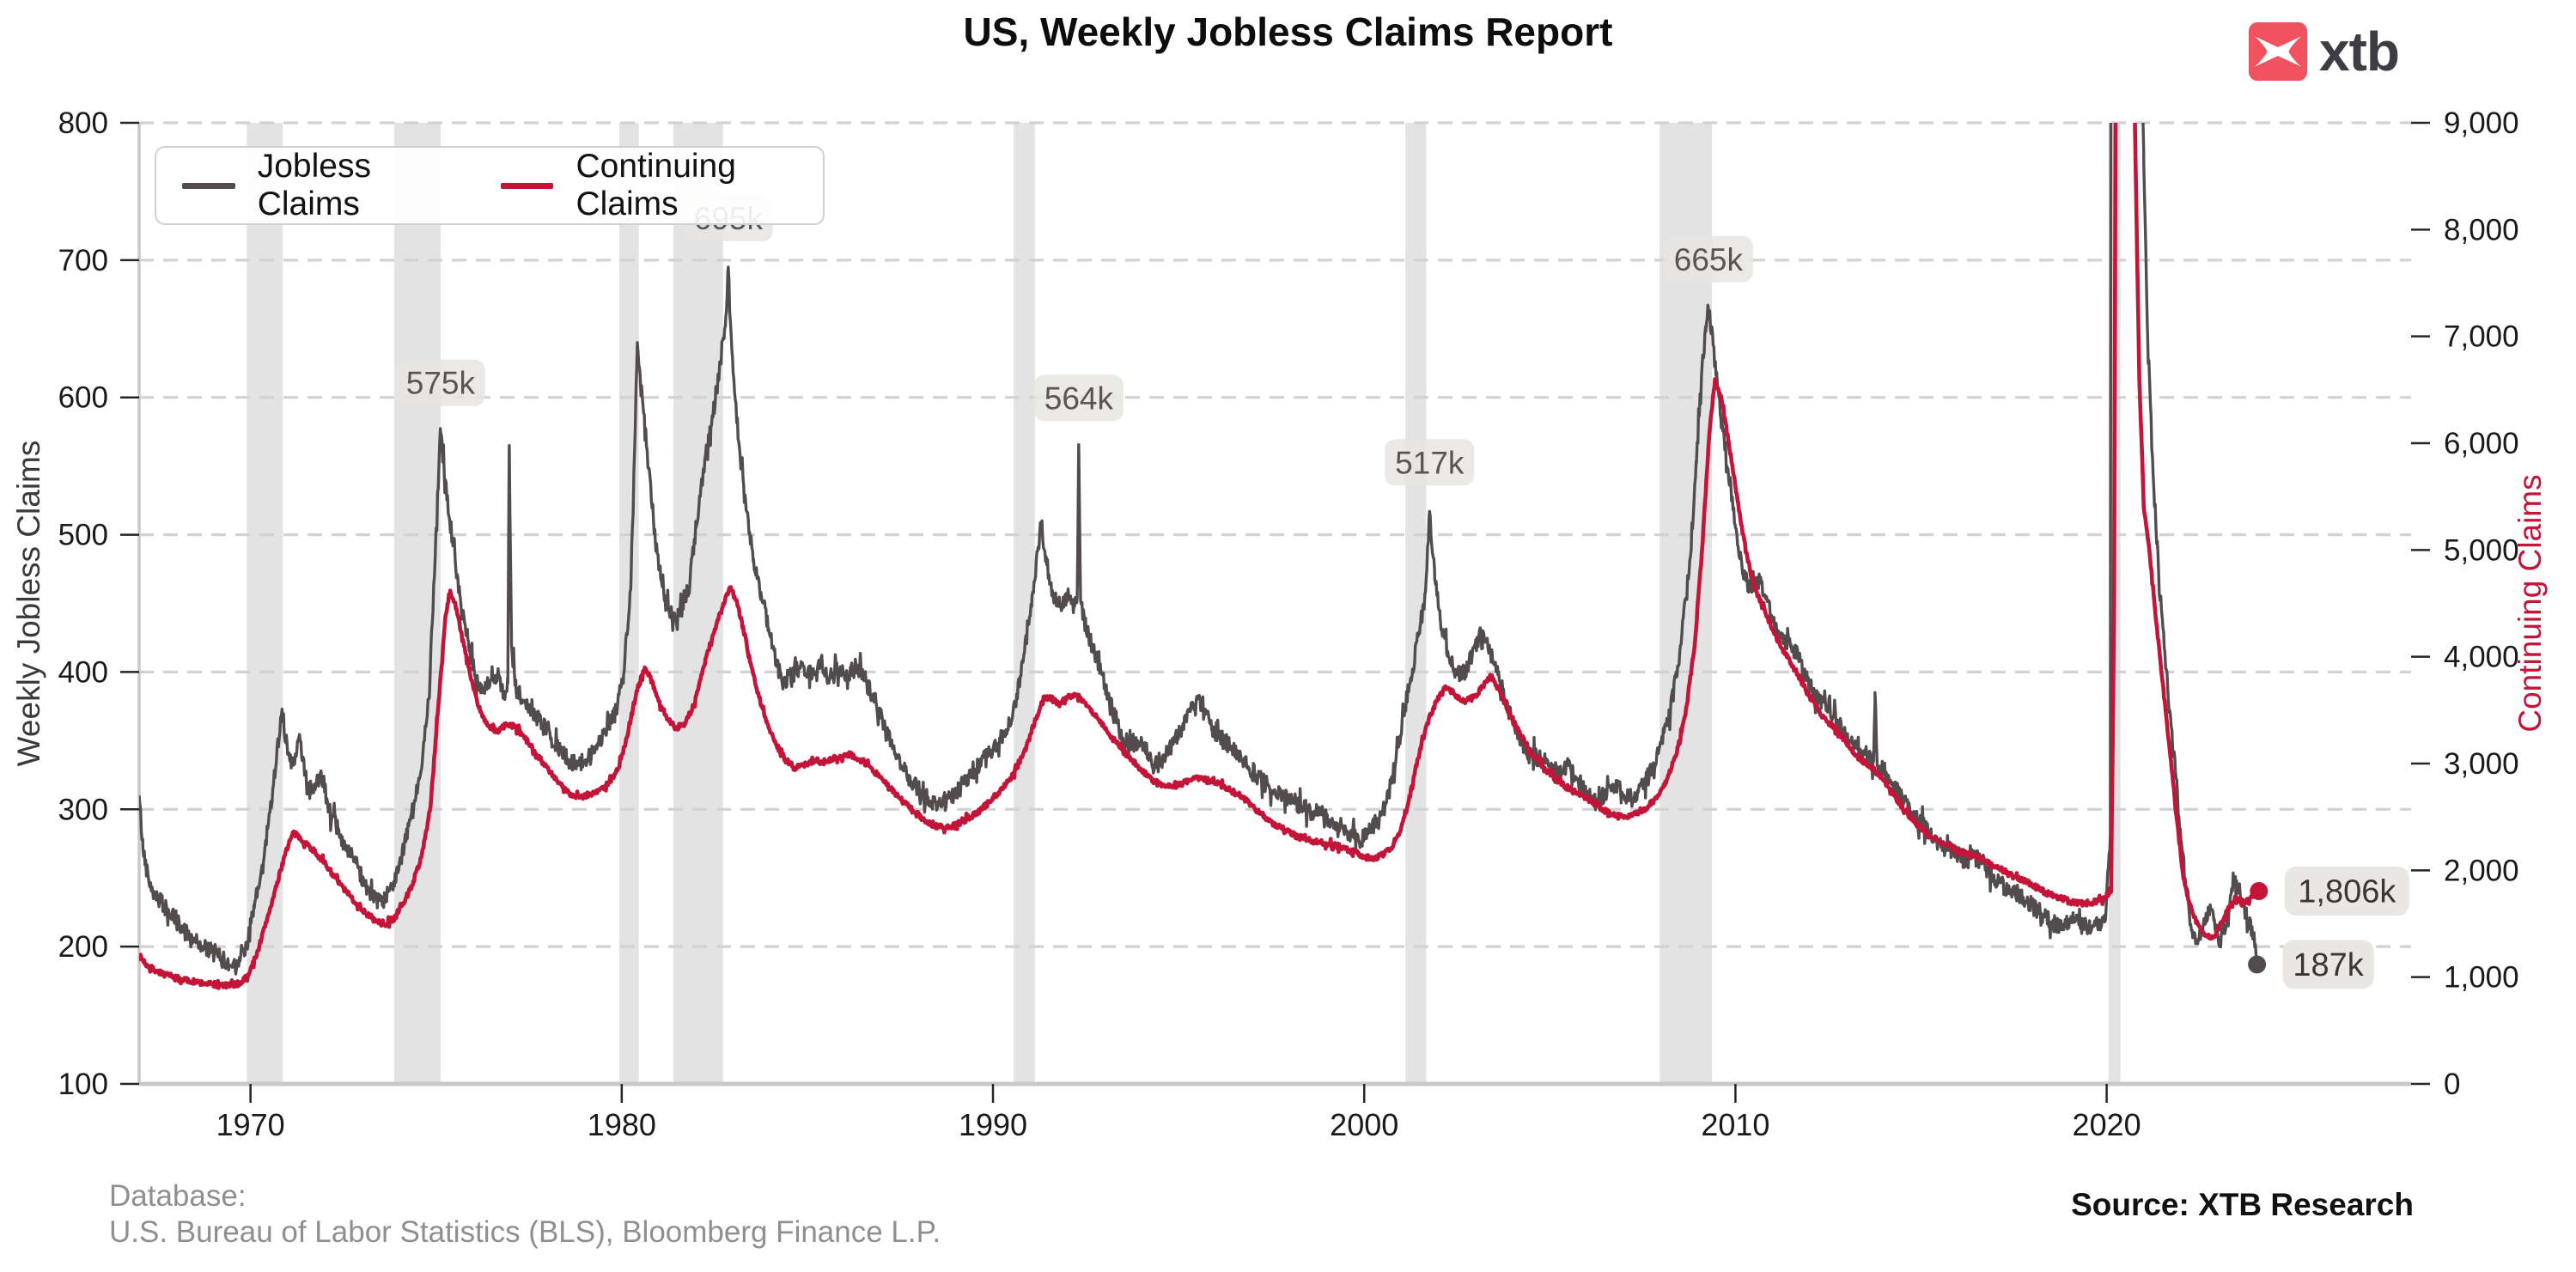  Describe the element at coordinates (83, 672) in the screenshot. I see `left-axis-tick-label: 400` at that location.